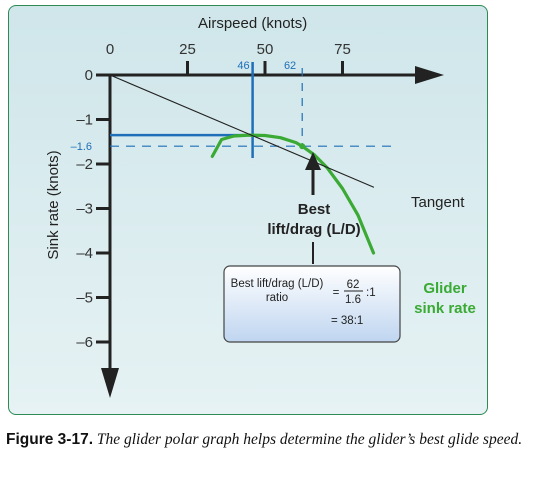 The height and width of the screenshot is (485, 544). What do you see at coordinates (84, 342) in the screenshot?
I see `y-tick-label: –6` at bounding box center [84, 342].